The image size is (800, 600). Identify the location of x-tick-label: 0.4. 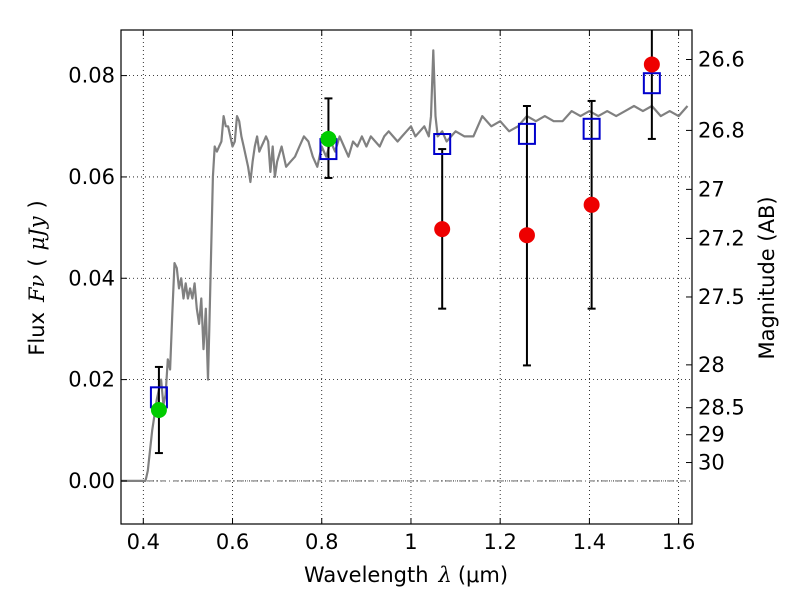
(143, 542).